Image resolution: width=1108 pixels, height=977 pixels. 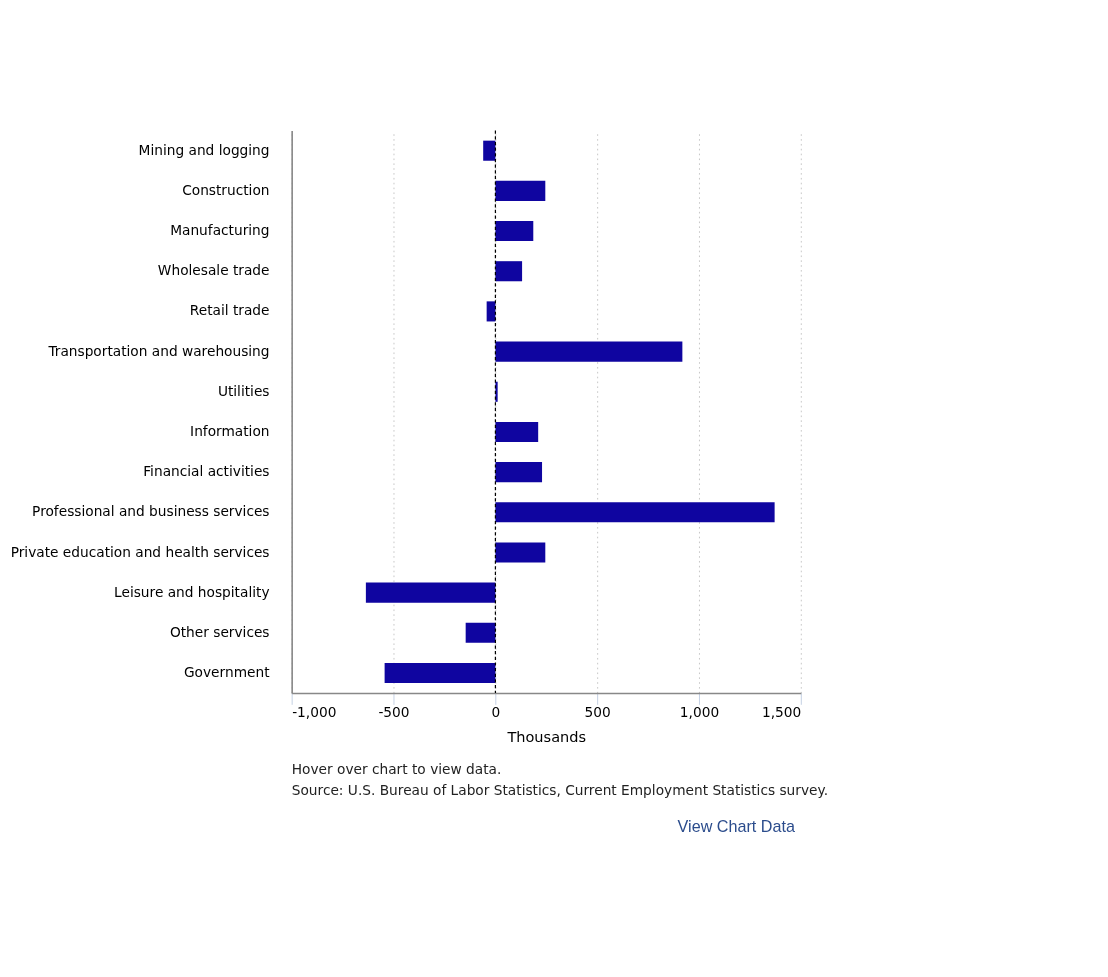 What do you see at coordinates (226, 189) in the screenshot?
I see `y-tick-label: Construction` at bounding box center [226, 189].